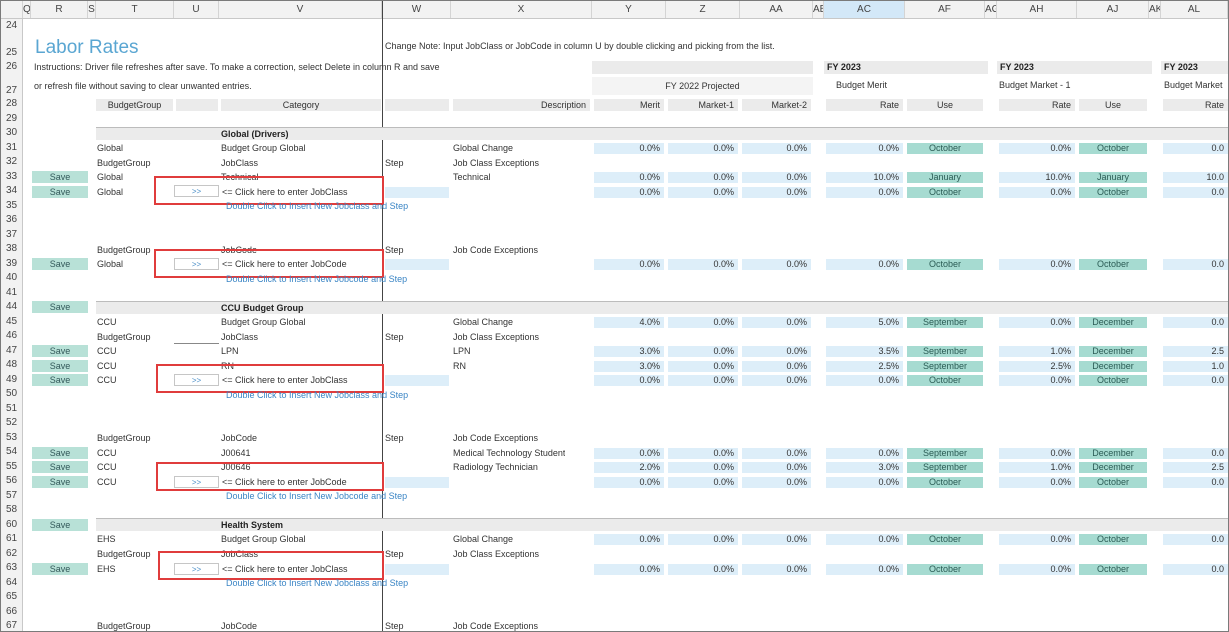  I want to click on r48-market1: 0.0%, so click(703, 366).